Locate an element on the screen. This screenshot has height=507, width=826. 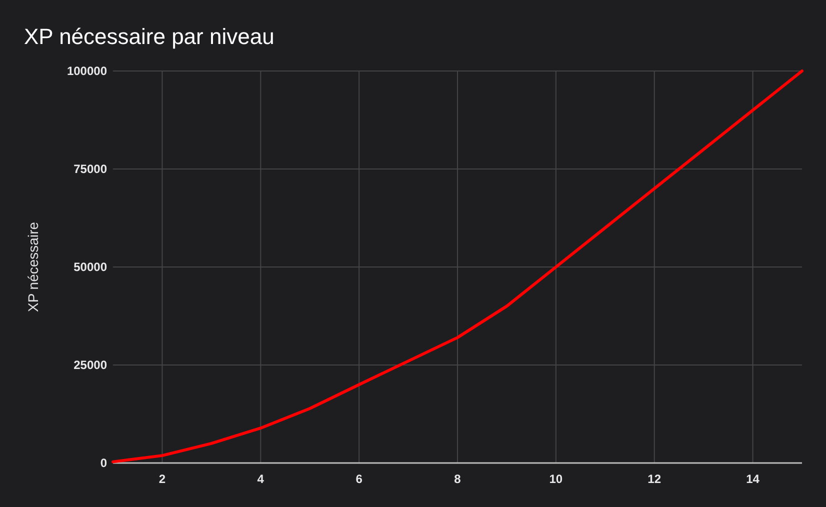
y-tick-label: 25000 is located at coordinates (91, 365).